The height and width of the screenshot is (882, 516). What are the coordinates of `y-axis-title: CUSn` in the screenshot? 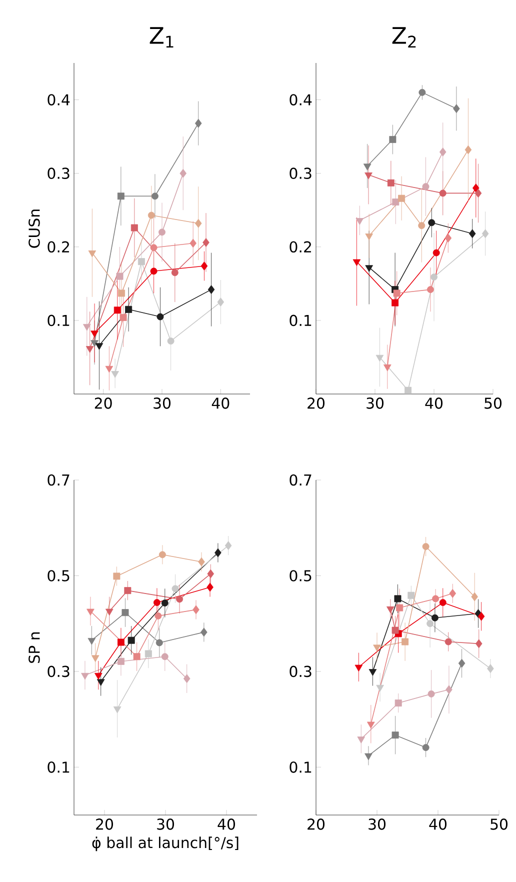 It's located at (34, 229).